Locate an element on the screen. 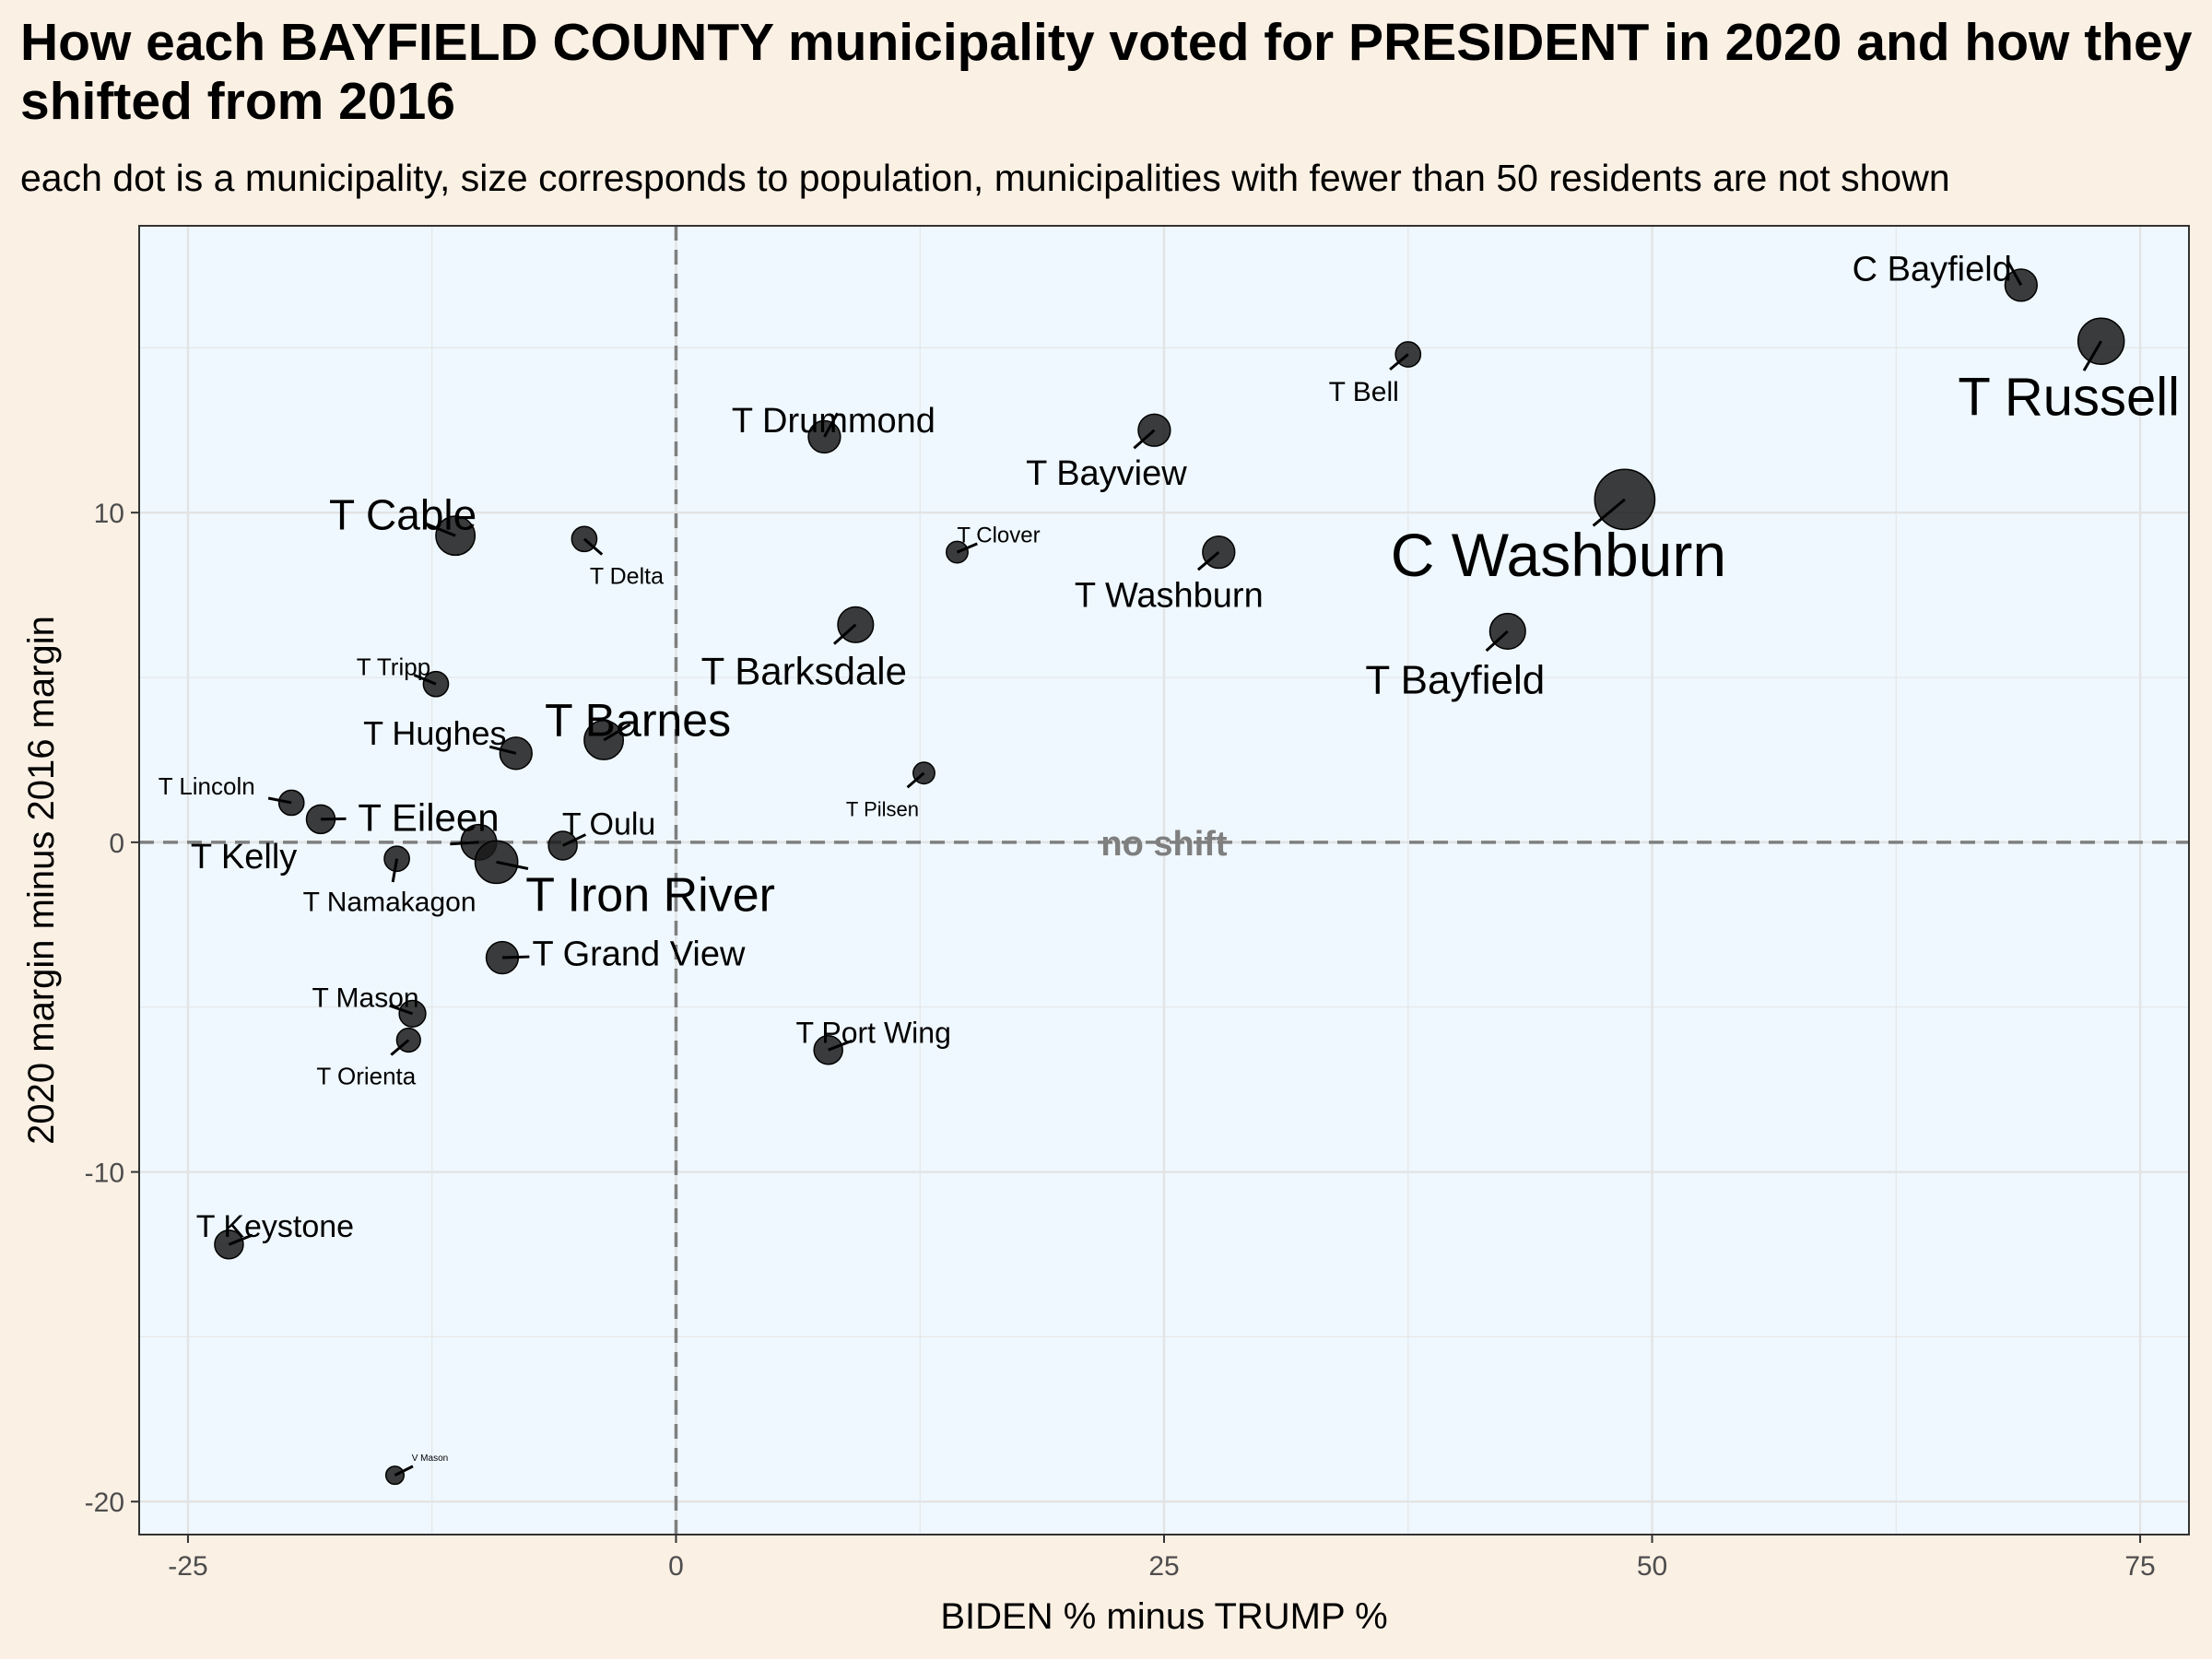  leader-line-t-mason is located at coordinates (401, 1010).